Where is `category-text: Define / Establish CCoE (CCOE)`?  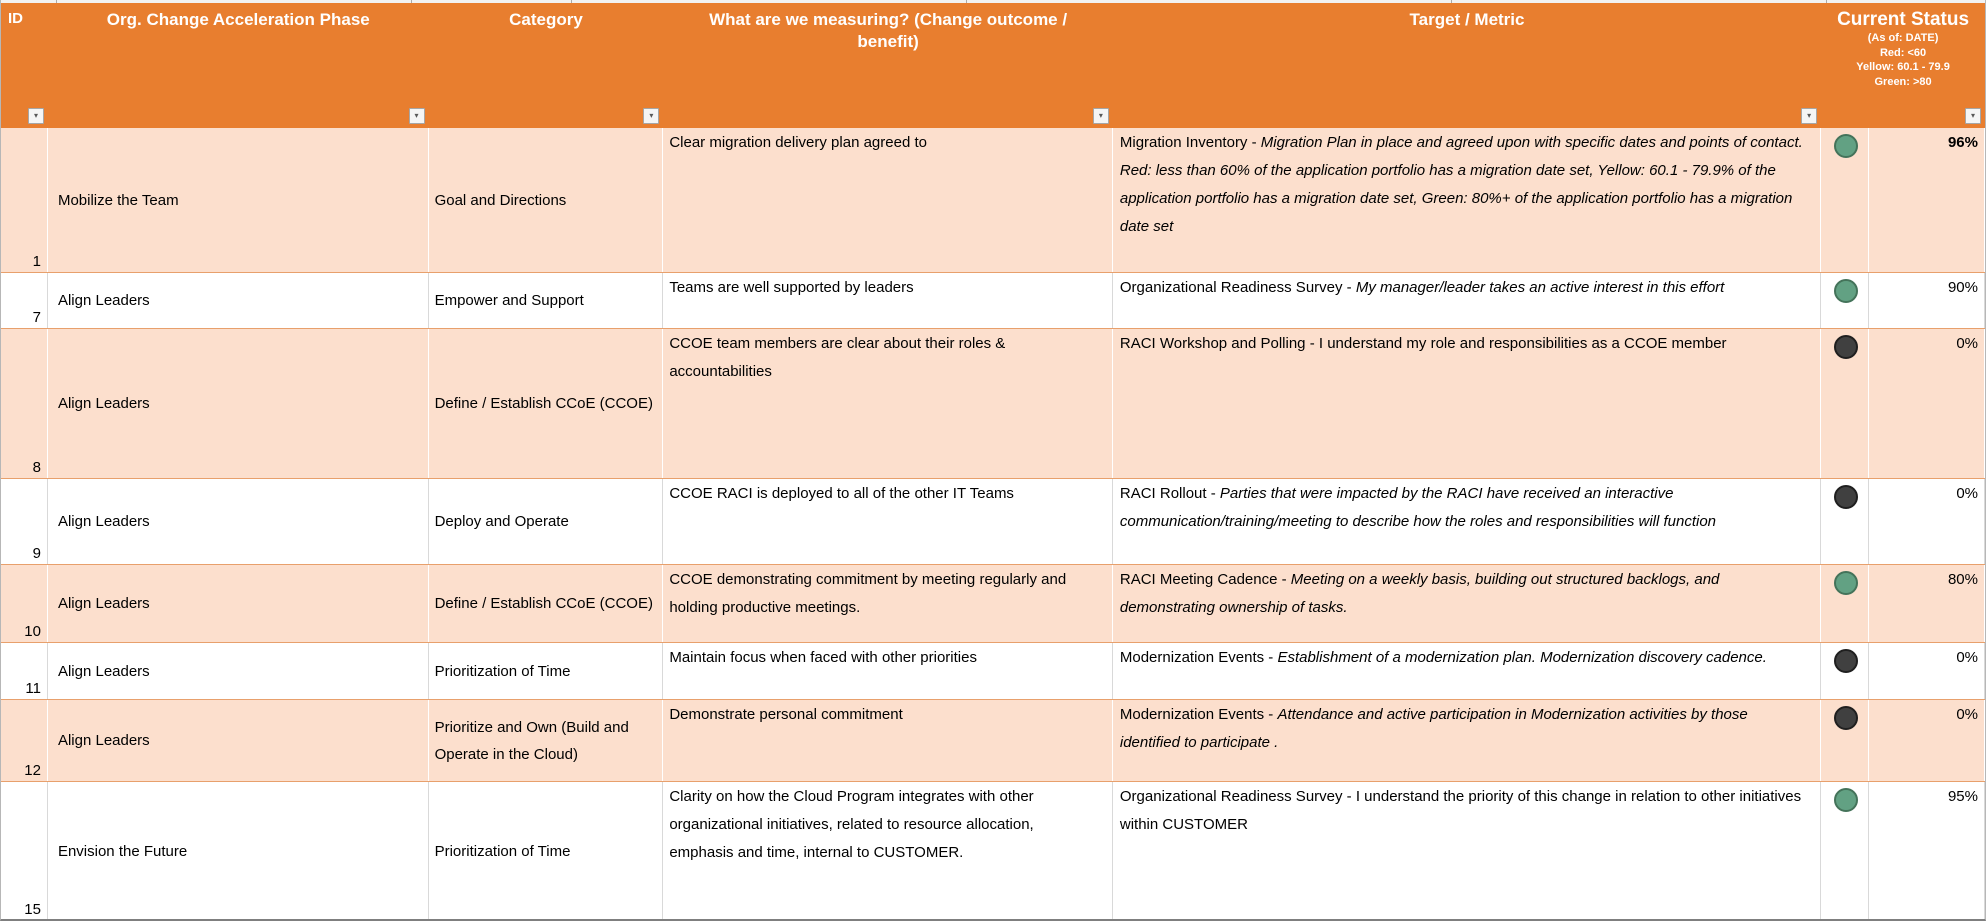
category-text: Define / Establish CCoE (CCOE) is located at coordinates (543, 403).